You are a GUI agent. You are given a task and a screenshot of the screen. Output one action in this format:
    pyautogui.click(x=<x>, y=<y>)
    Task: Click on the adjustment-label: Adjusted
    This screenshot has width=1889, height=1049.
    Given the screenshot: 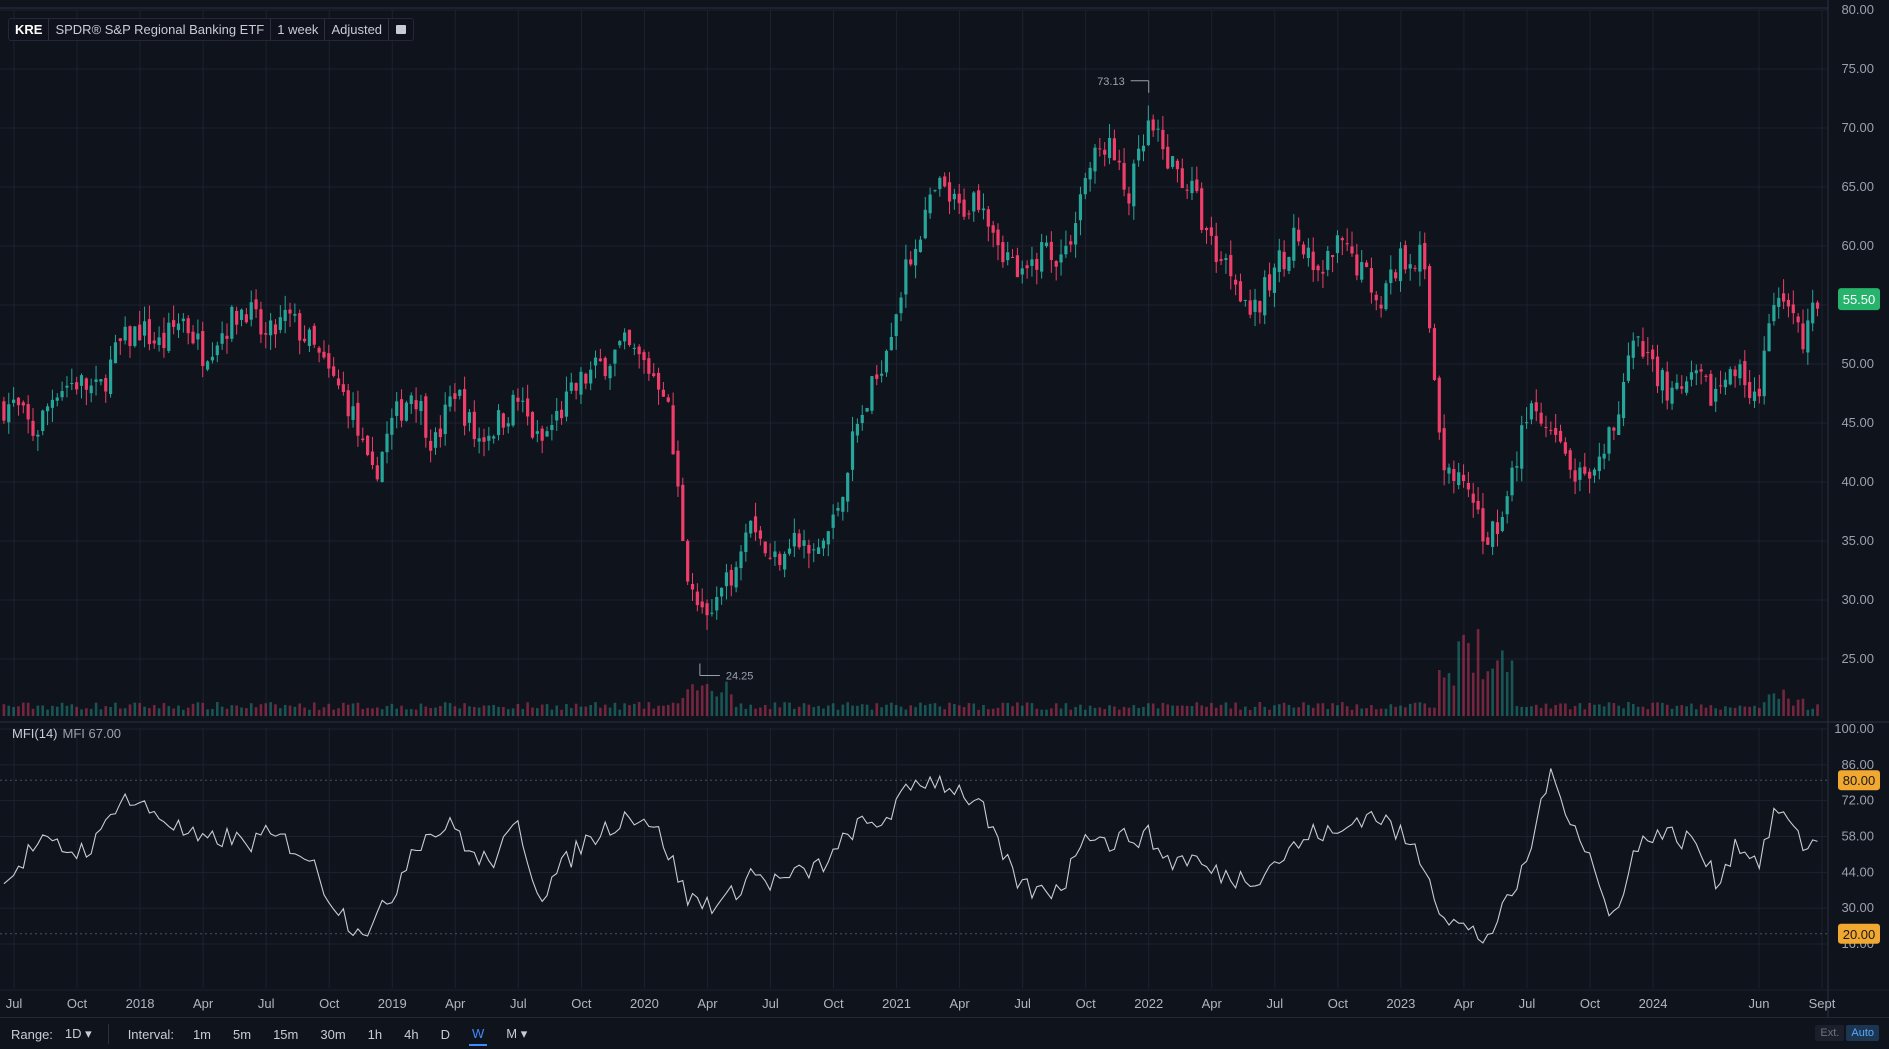 What is the action you would take?
    pyautogui.click(x=357, y=29)
    